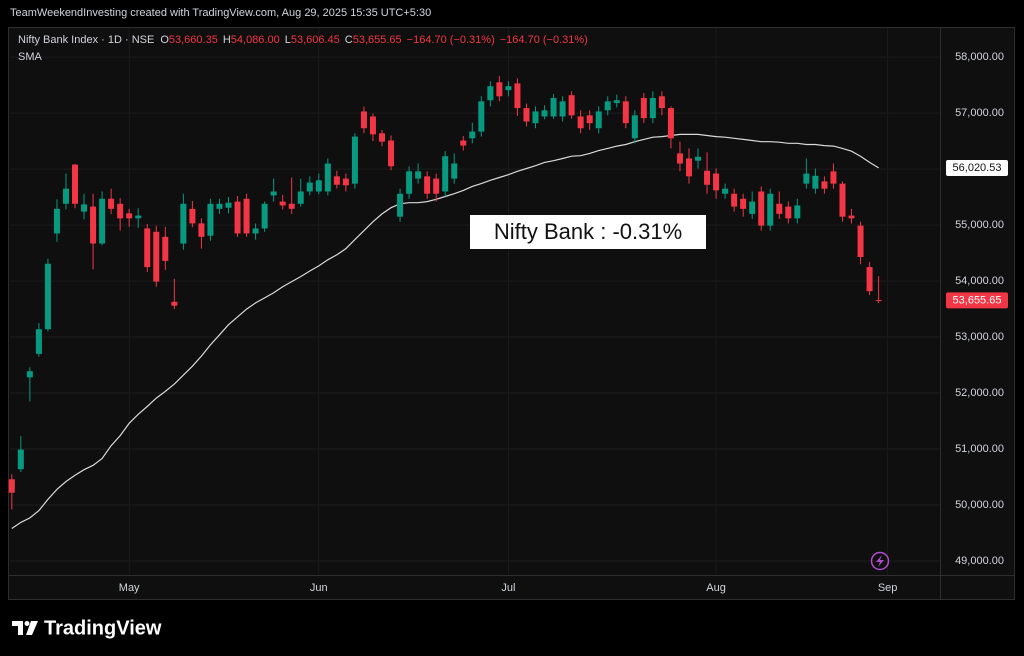 The height and width of the screenshot is (656, 1024). What do you see at coordinates (319, 588) in the screenshot?
I see `x-tick-label: Jun` at bounding box center [319, 588].